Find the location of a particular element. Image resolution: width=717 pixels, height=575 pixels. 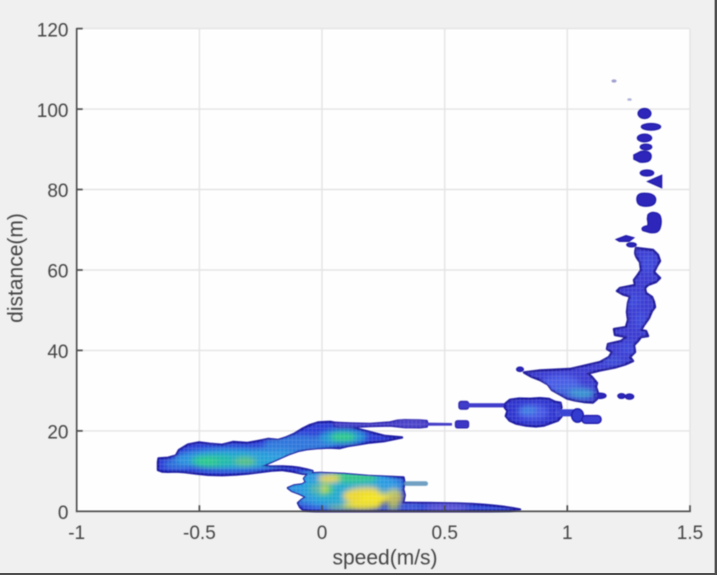

svg-text: -0.5 is located at coordinates (199, 533).